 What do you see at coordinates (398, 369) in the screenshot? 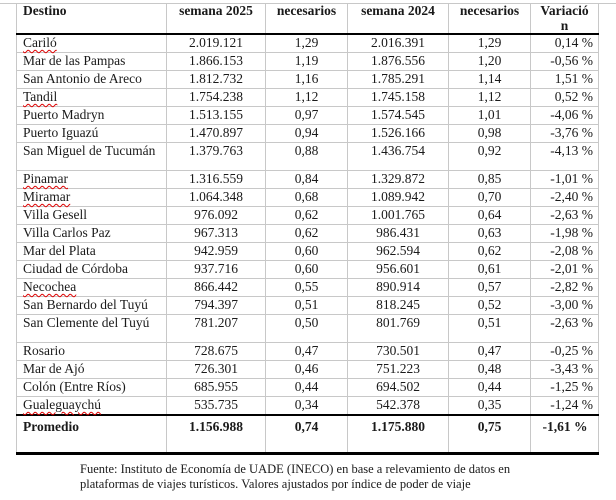
I see `cell-semana-2024: 751.223` at bounding box center [398, 369].